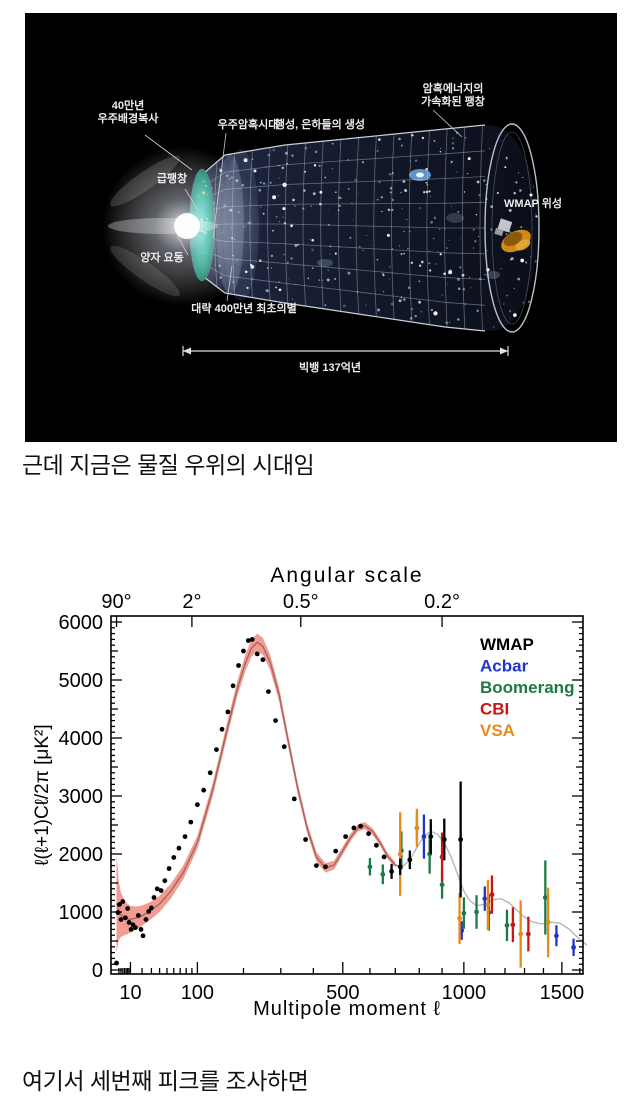  Describe the element at coordinates (191, 602) in the screenshot. I see `angular-tick-label: 2°` at that location.